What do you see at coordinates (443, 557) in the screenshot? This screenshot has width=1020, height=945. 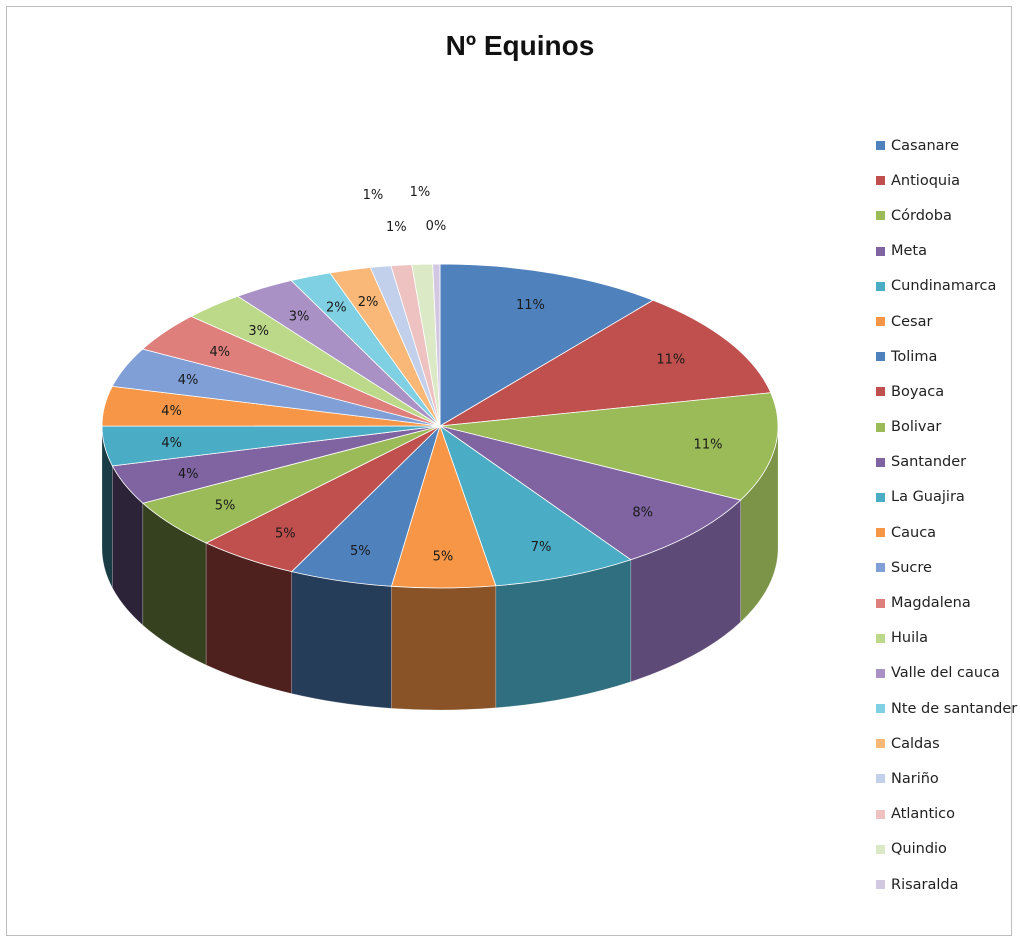 I see `data-label-cesar: 5%` at bounding box center [443, 557].